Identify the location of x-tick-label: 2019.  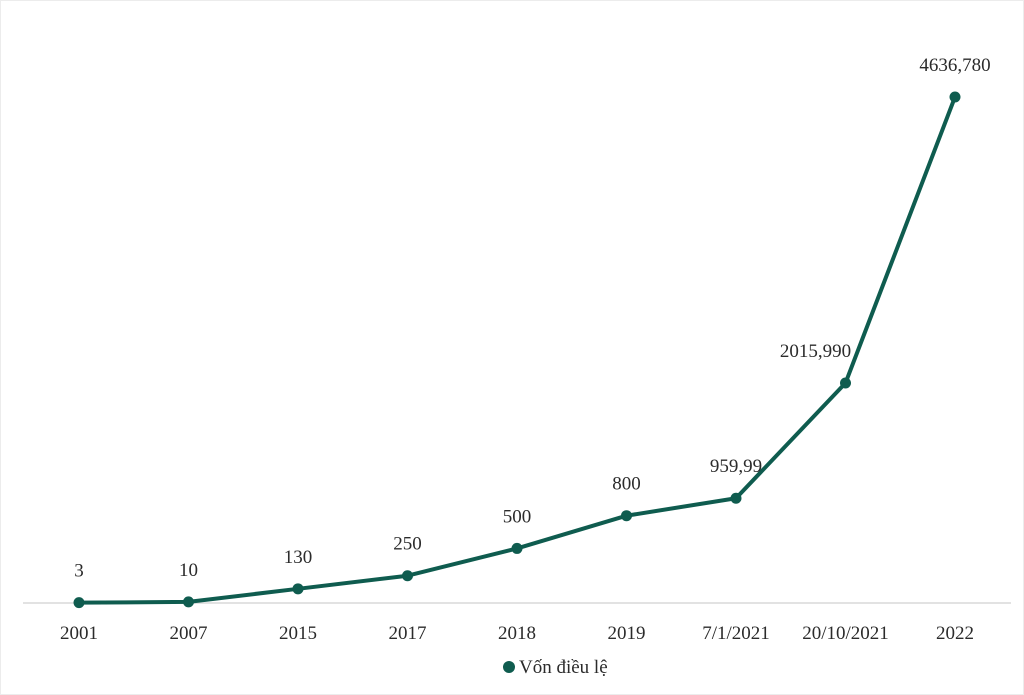
(627, 633).